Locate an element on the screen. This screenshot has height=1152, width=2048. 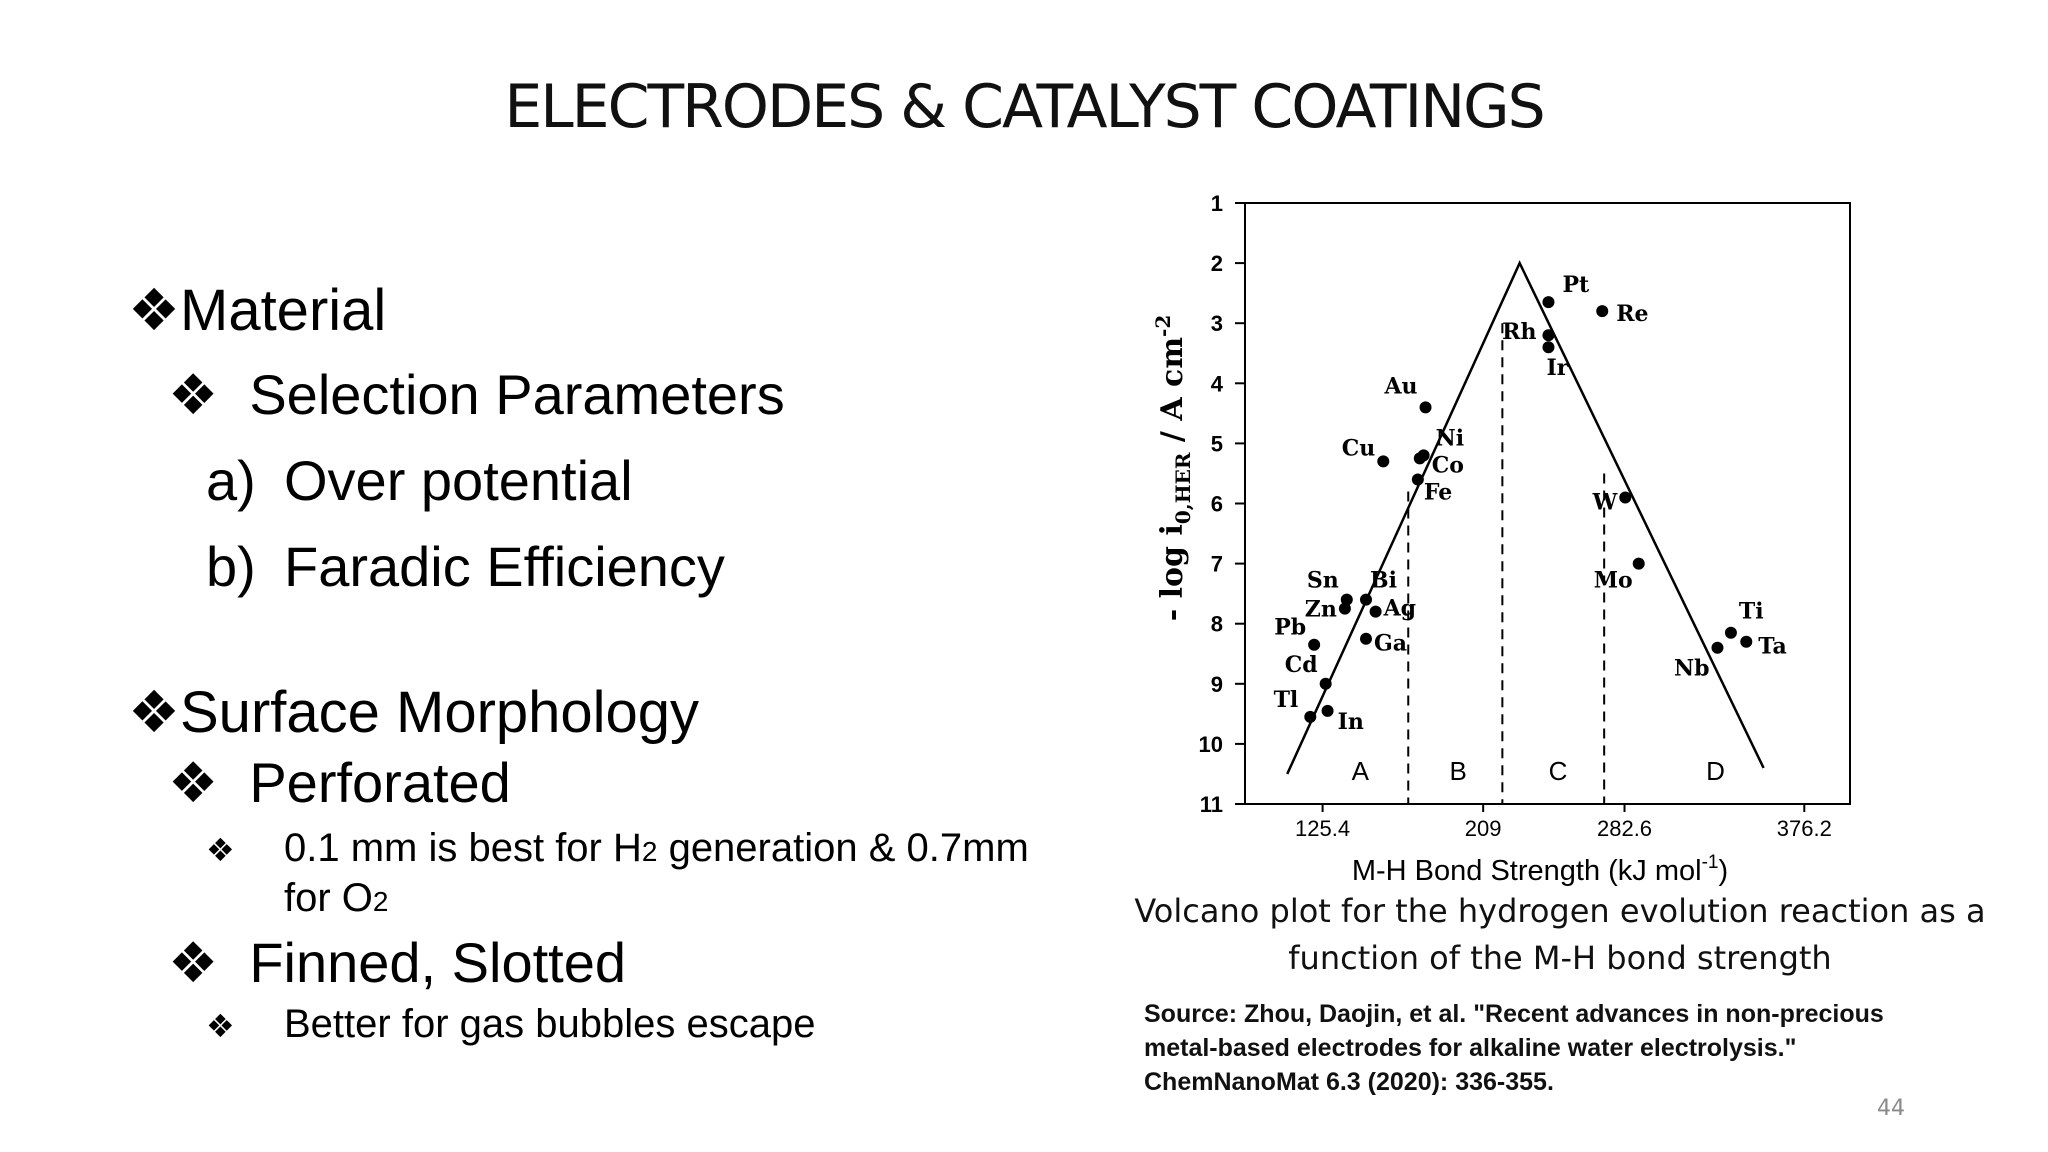
ylabel-pre: - log i is located at coordinates (1172, 572).